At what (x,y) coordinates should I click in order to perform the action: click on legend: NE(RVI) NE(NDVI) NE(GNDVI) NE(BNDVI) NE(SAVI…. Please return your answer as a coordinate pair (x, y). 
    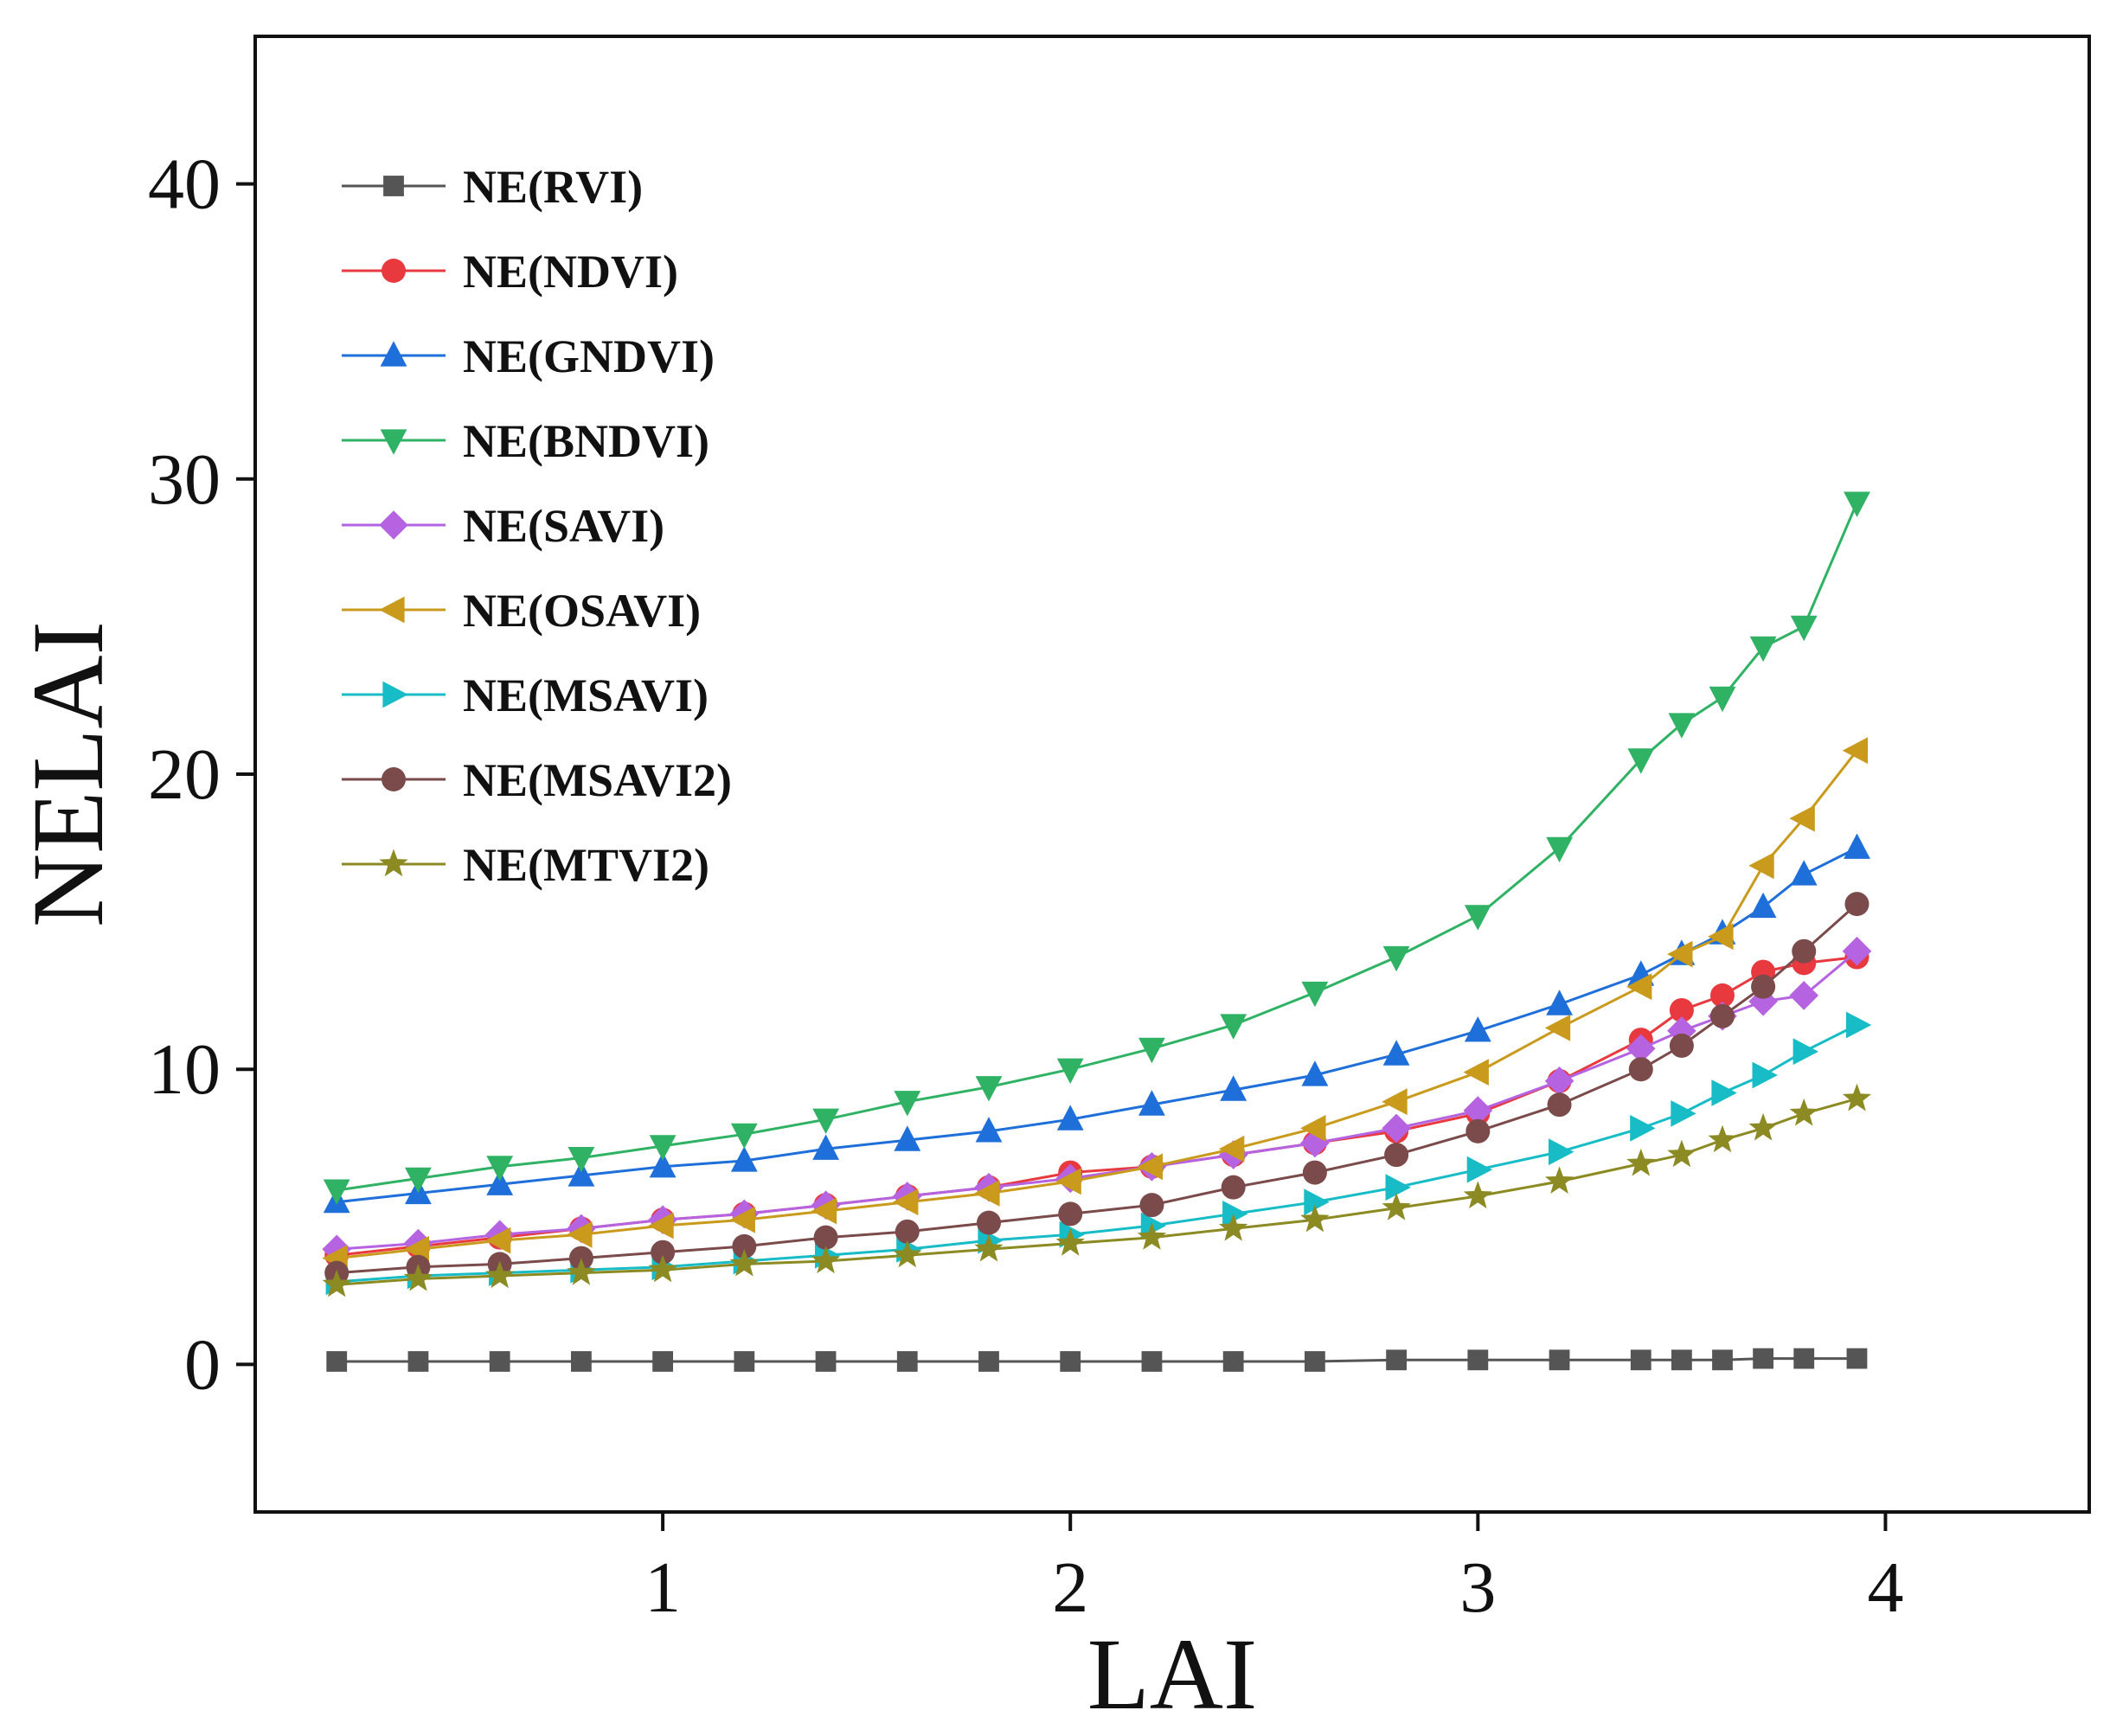
    Looking at the image, I should click on (537, 526).